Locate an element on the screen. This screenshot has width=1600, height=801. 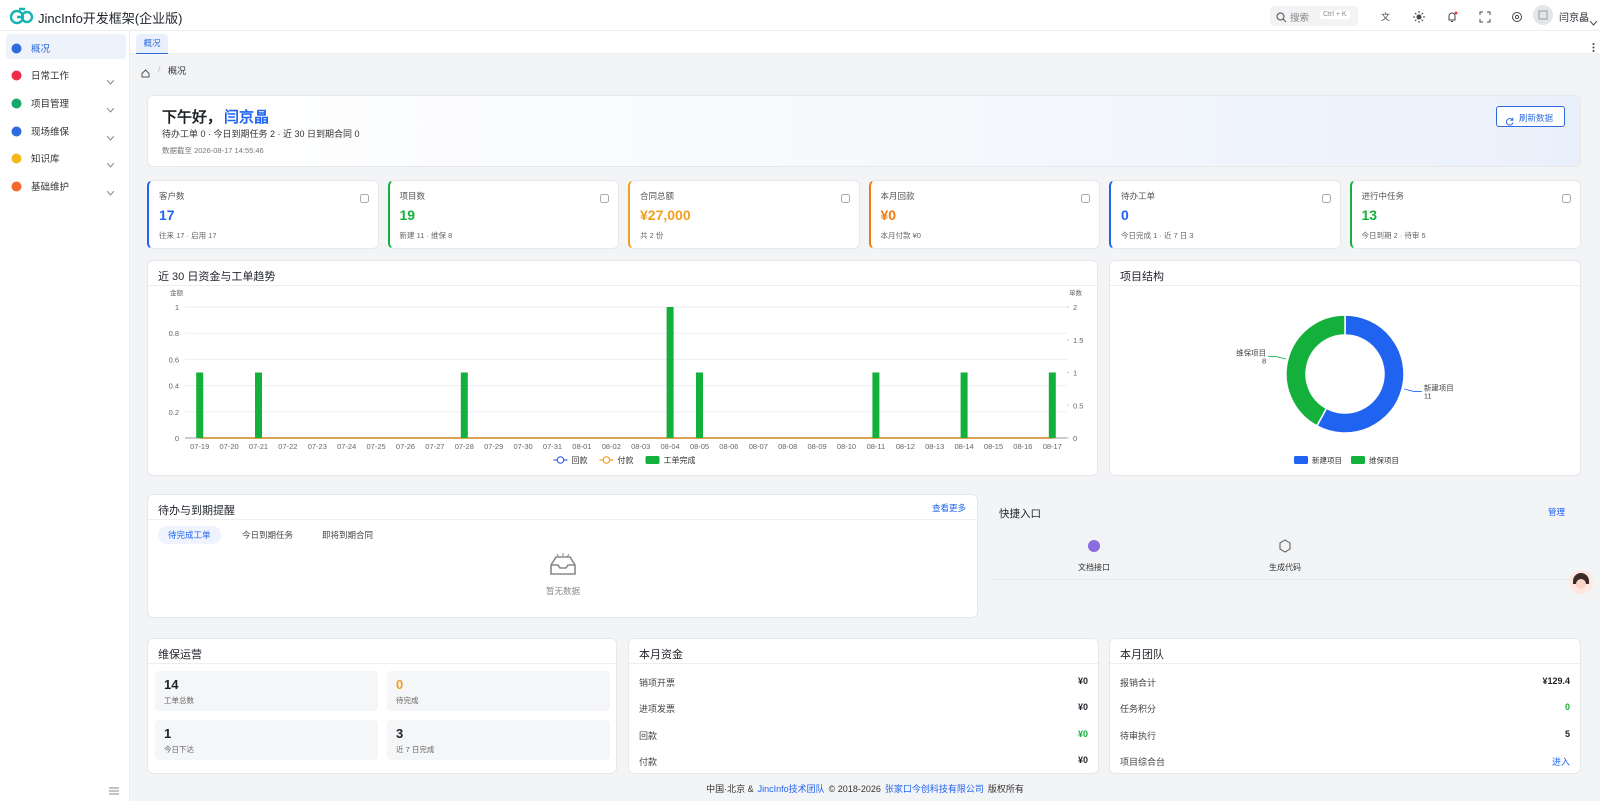
legend-label: 维保项目 is located at coordinates (1384, 460).